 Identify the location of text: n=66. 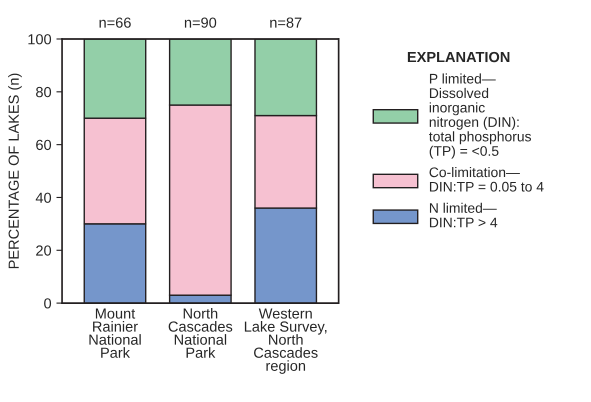
(115, 22).